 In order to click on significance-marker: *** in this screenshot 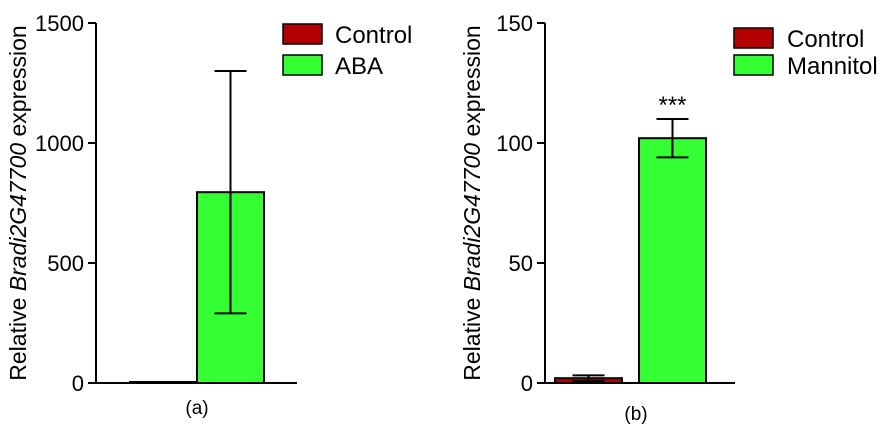, I will do `click(672, 105)`.